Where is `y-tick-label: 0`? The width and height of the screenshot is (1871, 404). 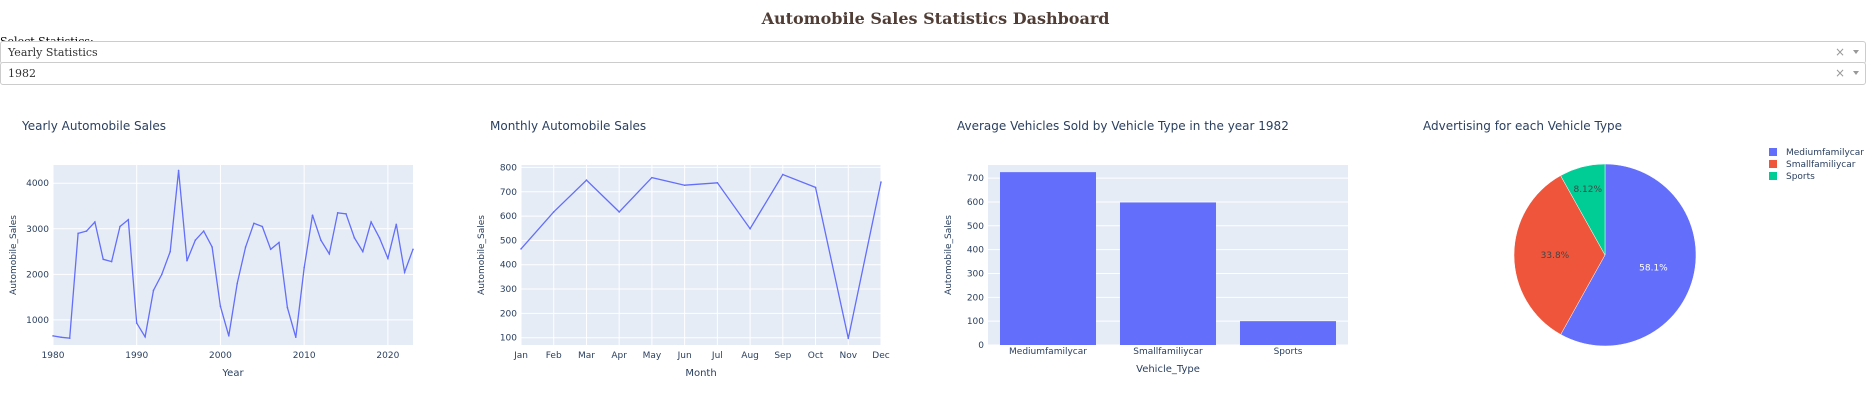
y-tick-label: 0 is located at coordinates (981, 346).